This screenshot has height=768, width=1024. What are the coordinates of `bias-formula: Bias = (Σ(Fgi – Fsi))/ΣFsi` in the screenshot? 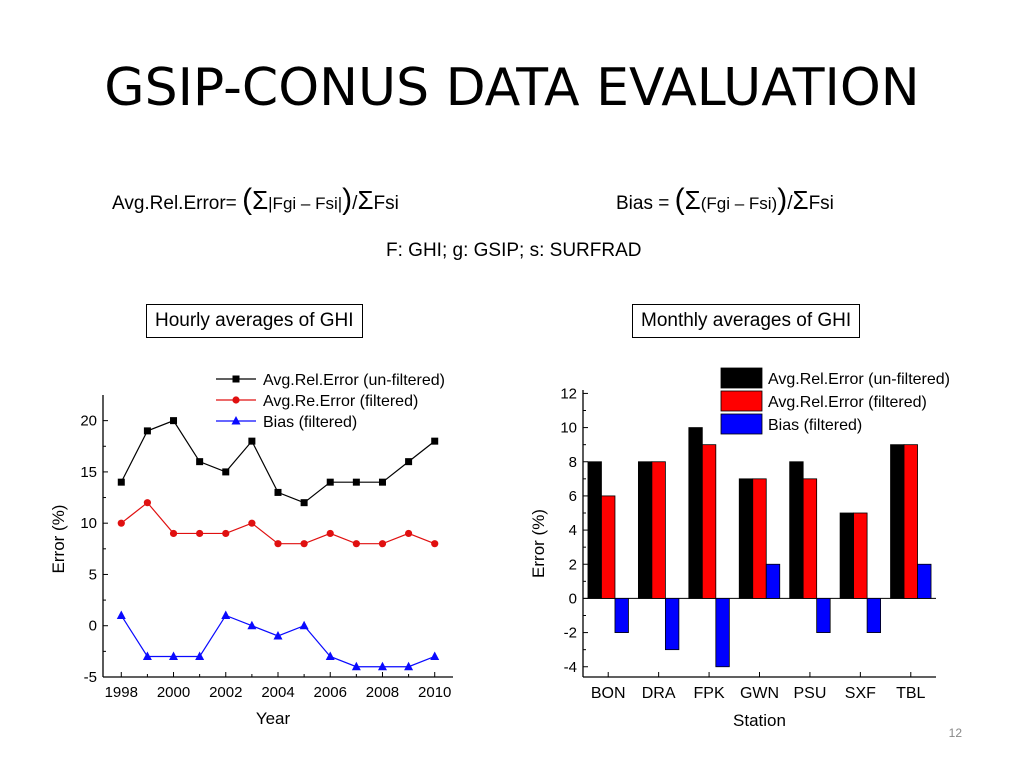 It's located at (725, 200).